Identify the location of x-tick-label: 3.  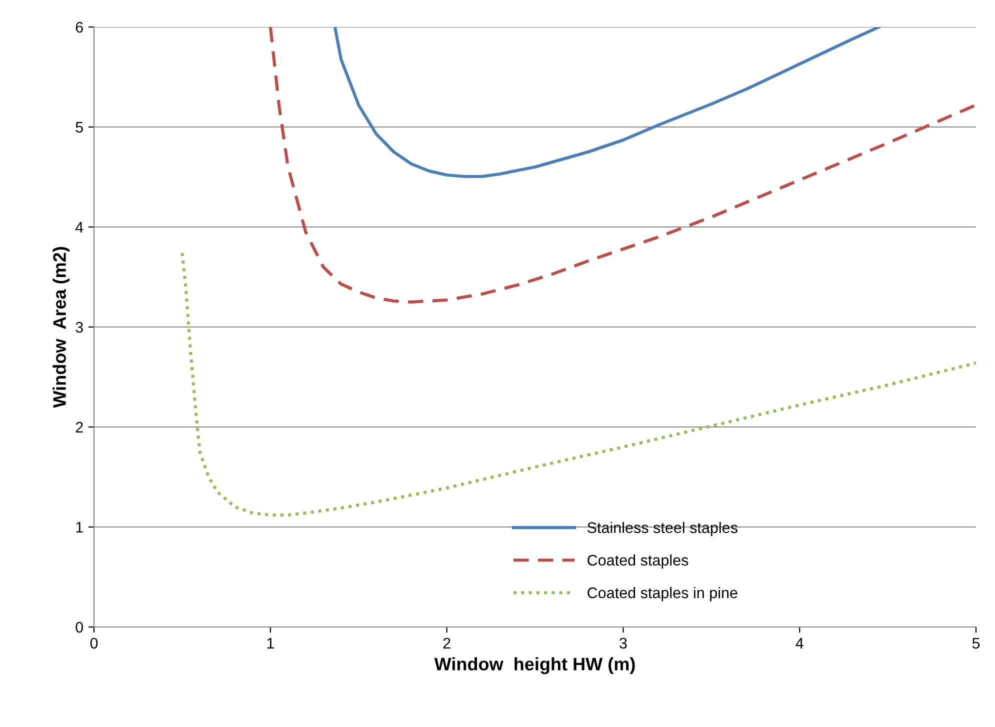
(623, 643).